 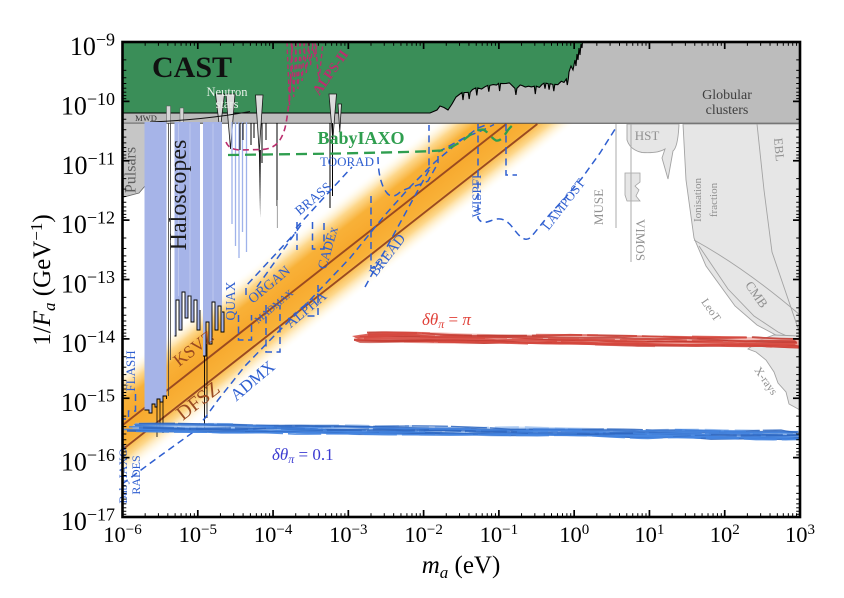 I want to click on svg-text: CAST, so click(x=192, y=67).